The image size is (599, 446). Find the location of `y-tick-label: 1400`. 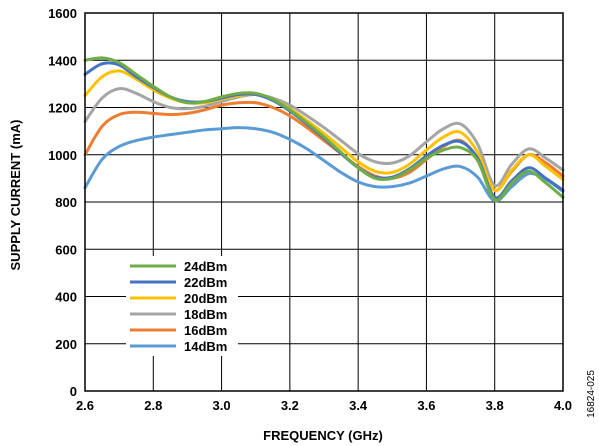

y-tick-label: 1400 is located at coordinates (62, 60).